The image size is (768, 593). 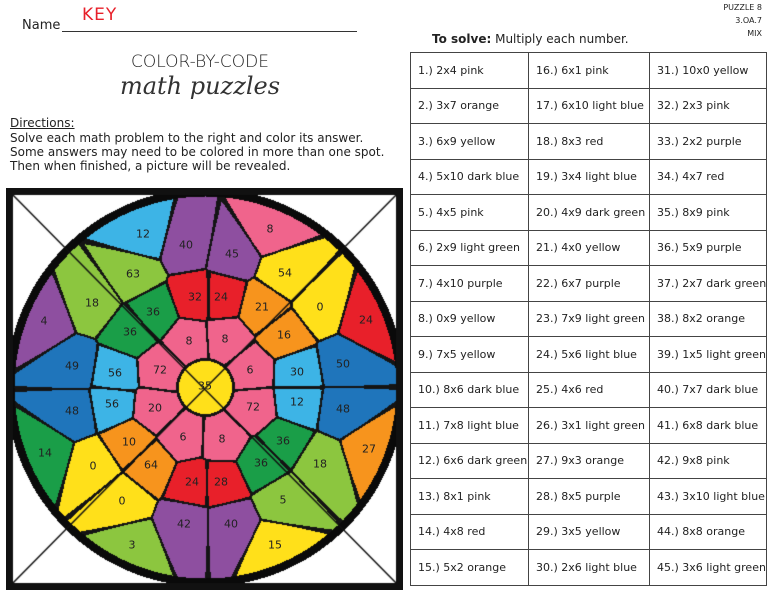 What do you see at coordinates (754, 33) in the screenshot?
I see `puzzle-type: MIX` at bounding box center [754, 33].